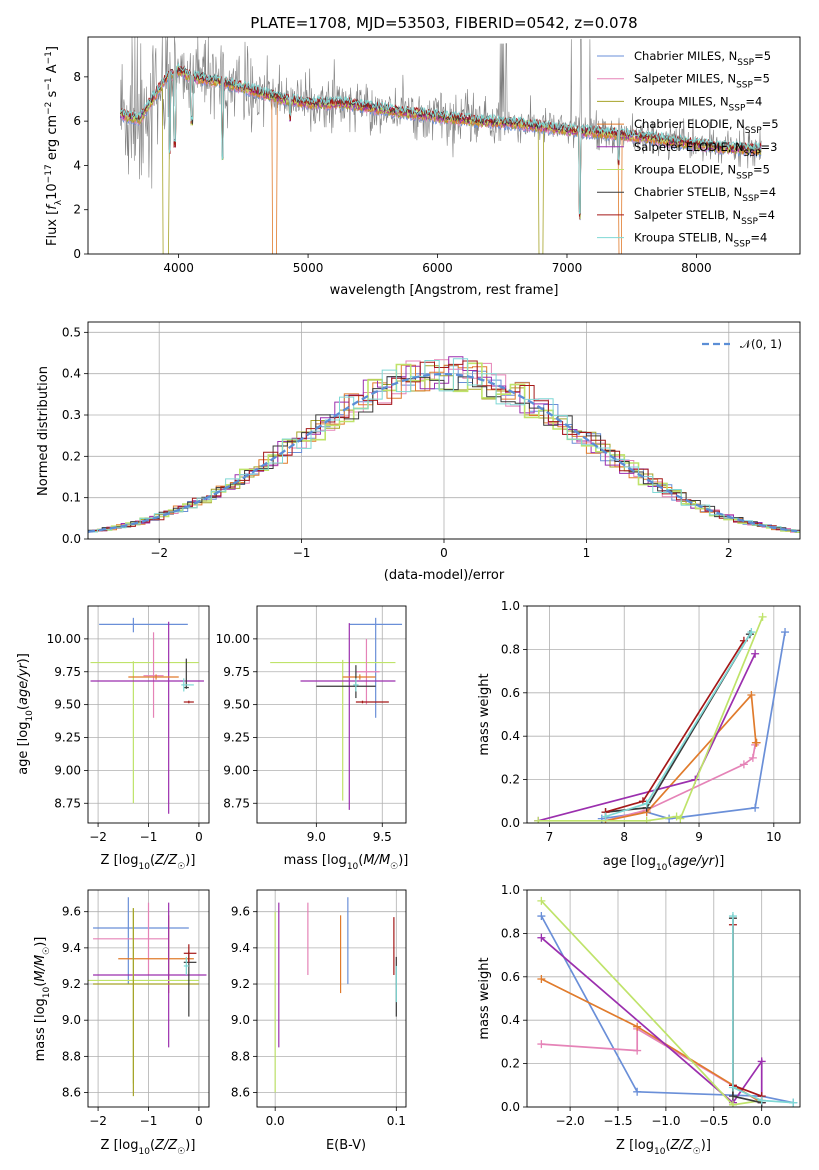 The width and height of the screenshot is (819, 1170). I want to click on x-tick-label: 6000, so click(437, 268).